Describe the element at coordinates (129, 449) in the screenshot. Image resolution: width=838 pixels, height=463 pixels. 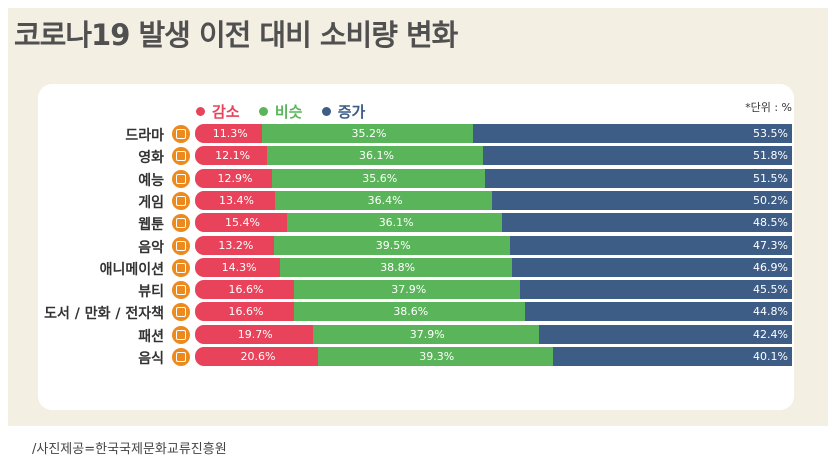
I see `source-caption: /사진제공=한국국제문화교류진흥원` at that location.